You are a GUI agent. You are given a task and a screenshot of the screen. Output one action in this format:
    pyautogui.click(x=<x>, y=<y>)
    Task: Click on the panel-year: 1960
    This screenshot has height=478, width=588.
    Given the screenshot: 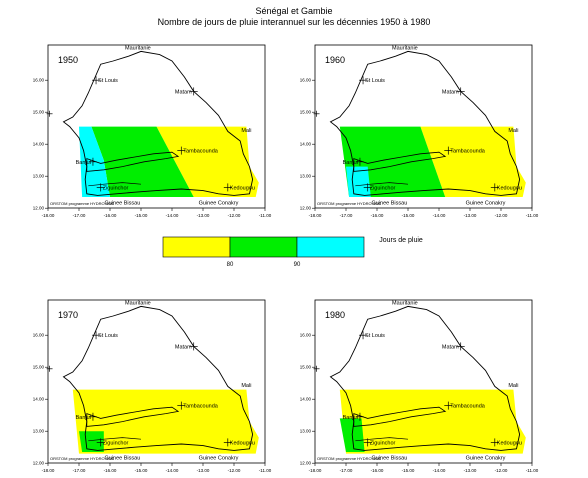 What is the action you would take?
    pyautogui.click(x=335, y=60)
    